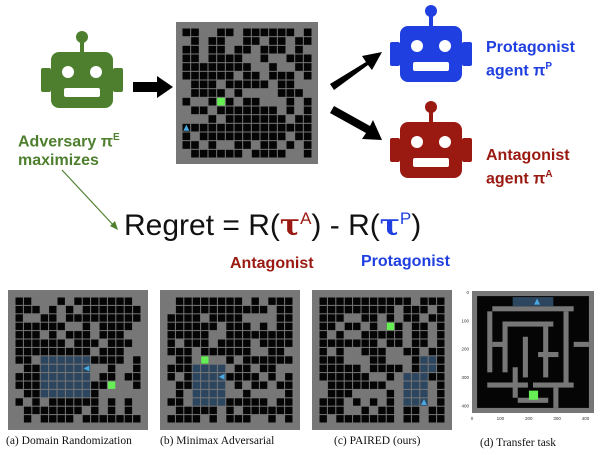 The height and width of the screenshot is (455, 603). Describe the element at coordinates (526, 357) in the screenshot. I see `grid-transfer-task: 0 100 200 300 400 0 100 200 300 400` at that location.